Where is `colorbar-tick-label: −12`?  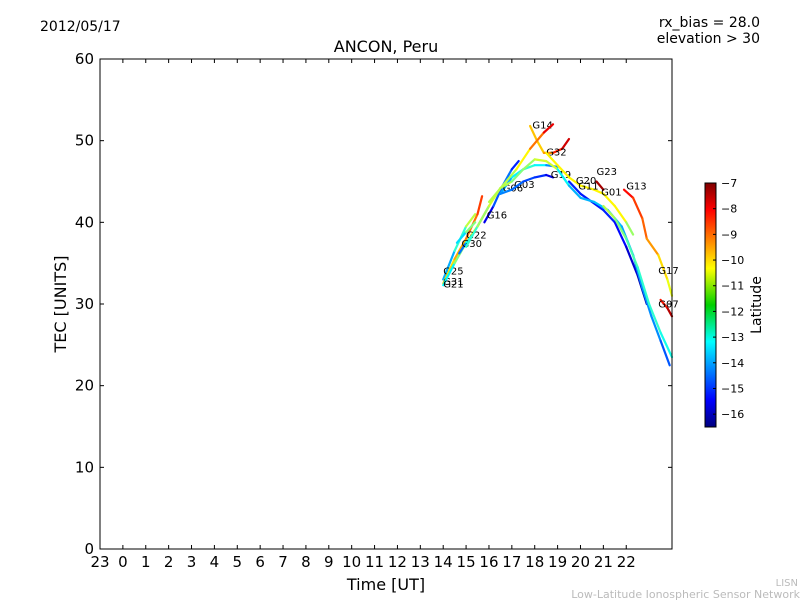
colorbar-tick-label: −12 is located at coordinates (732, 311).